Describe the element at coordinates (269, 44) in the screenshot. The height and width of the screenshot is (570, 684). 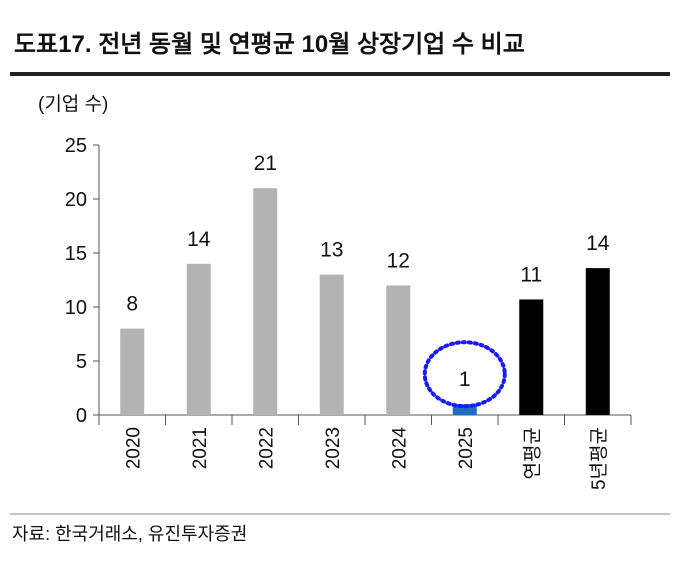
I see `chart-title: 도표17. 전년 동월 및 연평균 10월 상장기업 수 비교` at that location.